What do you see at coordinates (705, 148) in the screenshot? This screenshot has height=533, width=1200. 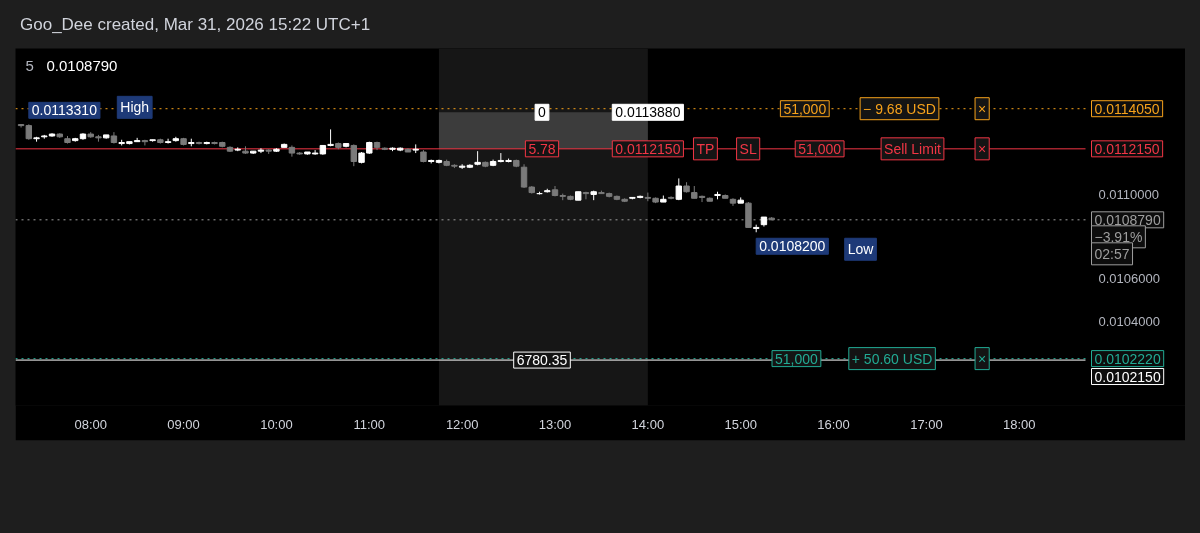 I see `annotation: TP` at bounding box center [705, 148].